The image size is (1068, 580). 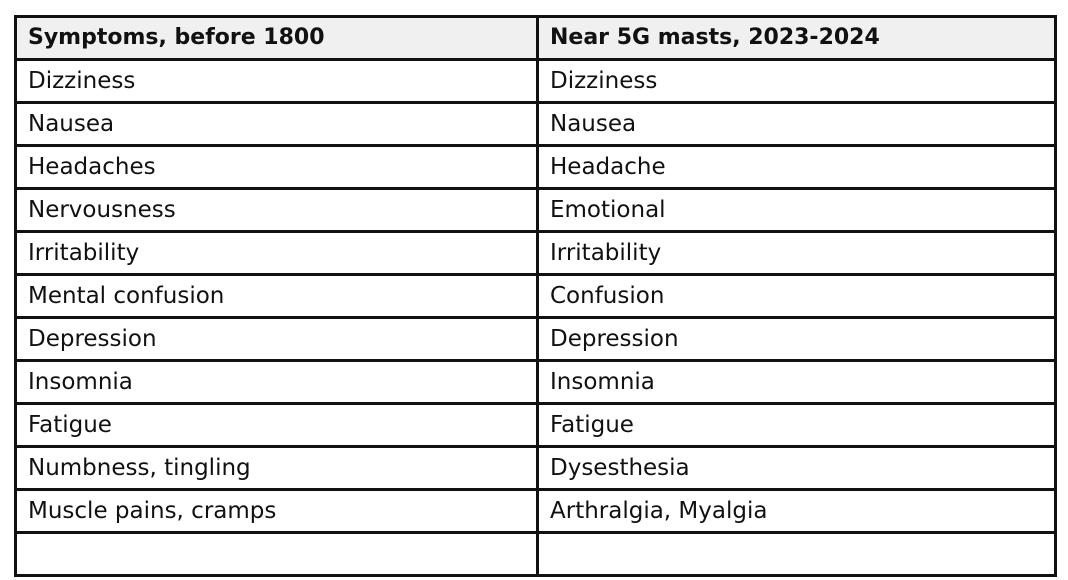 I want to click on cell-near-5g: Arthralgia, Myalgia, so click(x=796, y=511).